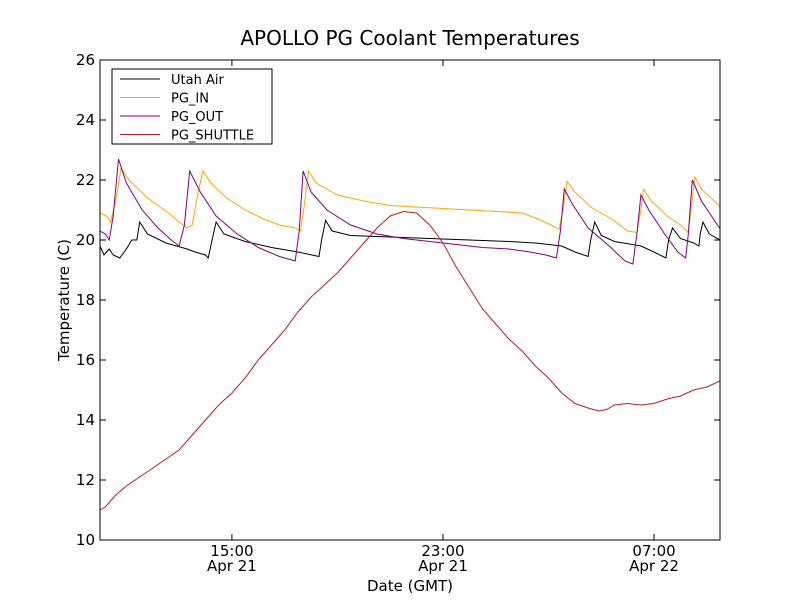 The width and height of the screenshot is (800, 600). I want to click on y-axis-label: Temperature (C), so click(64, 300).